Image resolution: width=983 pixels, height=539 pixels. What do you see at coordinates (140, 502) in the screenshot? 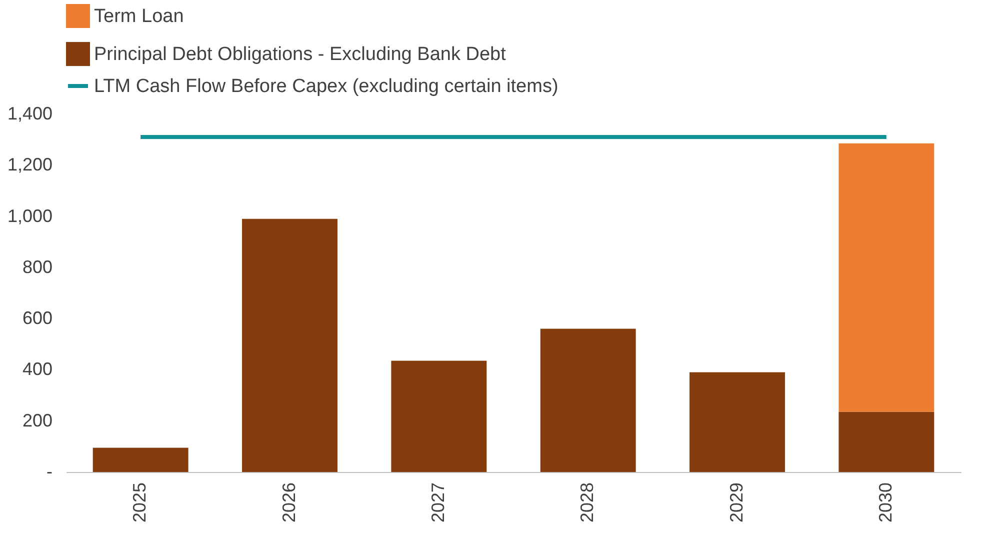
I see `x-tick-label: 2025` at bounding box center [140, 502].